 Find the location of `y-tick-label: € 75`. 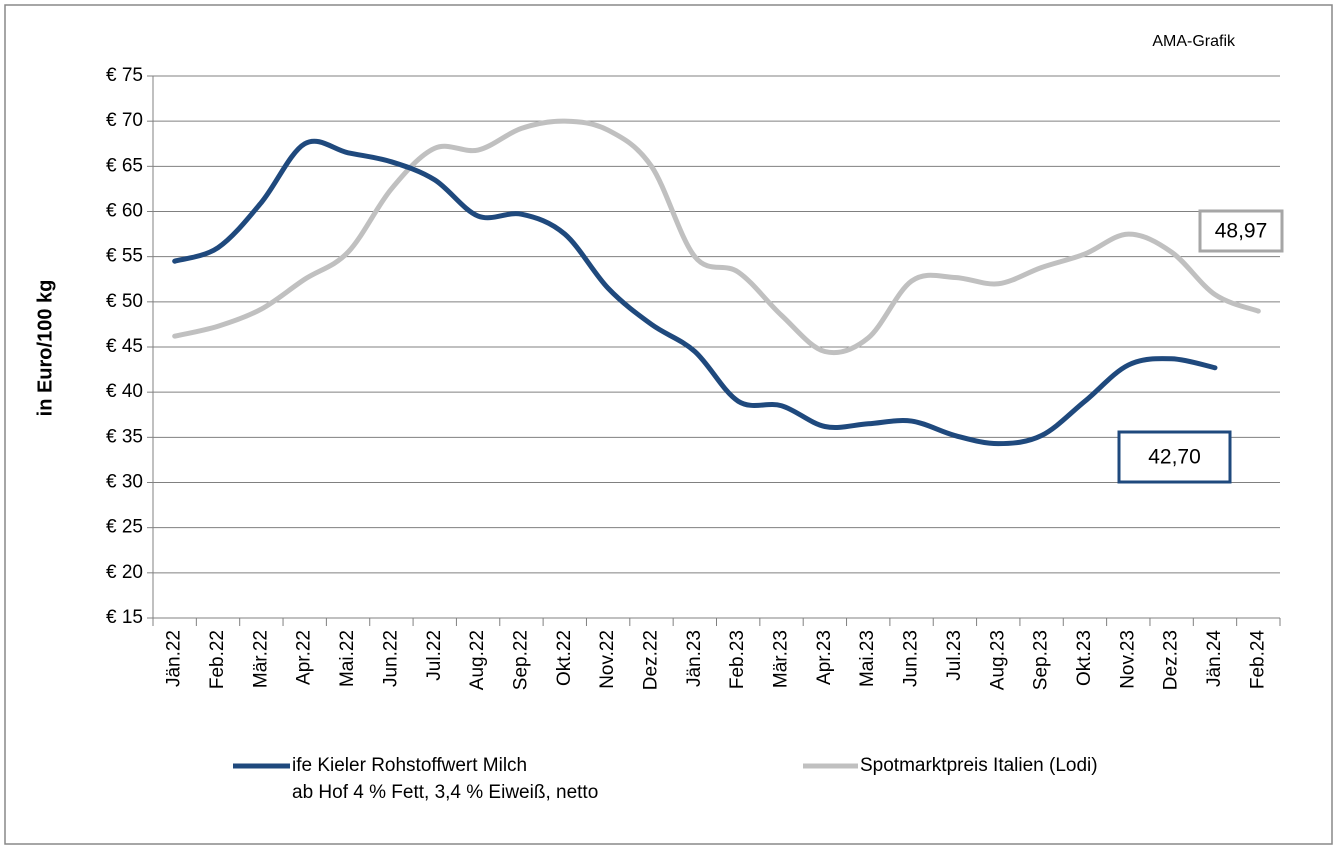

y-tick-label: € 75 is located at coordinates (124, 75).